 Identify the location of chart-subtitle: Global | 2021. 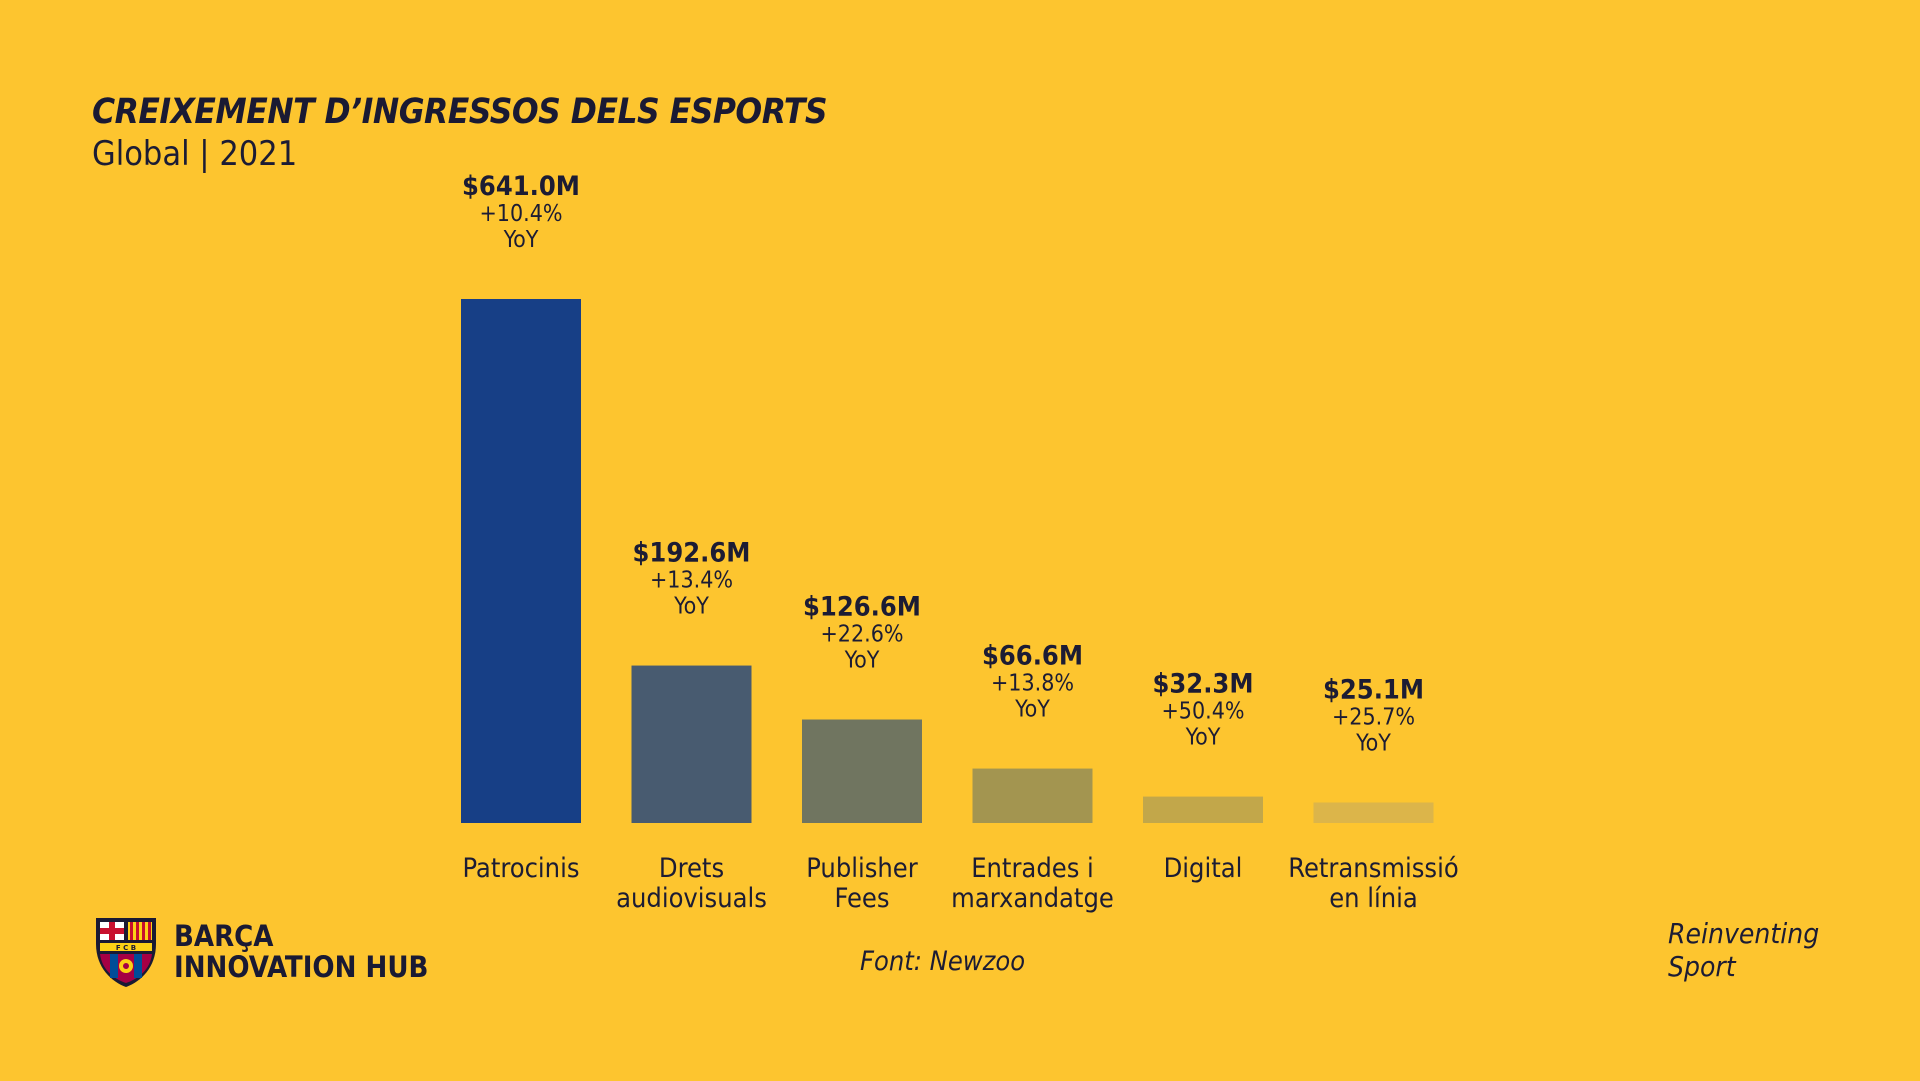
(195, 154).